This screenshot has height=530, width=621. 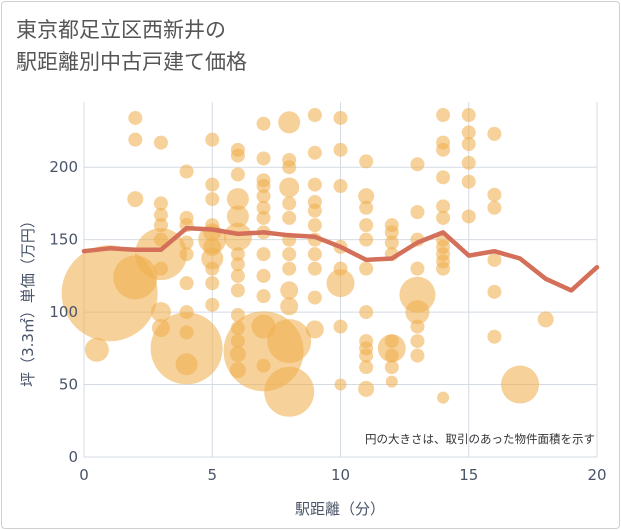 I want to click on x-tick-label: 10, so click(x=340, y=475).